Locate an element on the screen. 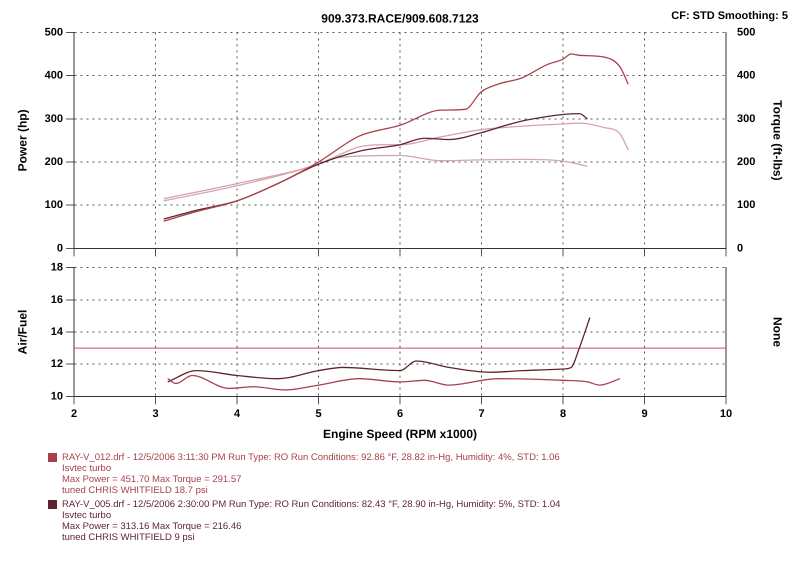 The image size is (800, 576). x-tick-label: 9 is located at coordinates (644, 414).